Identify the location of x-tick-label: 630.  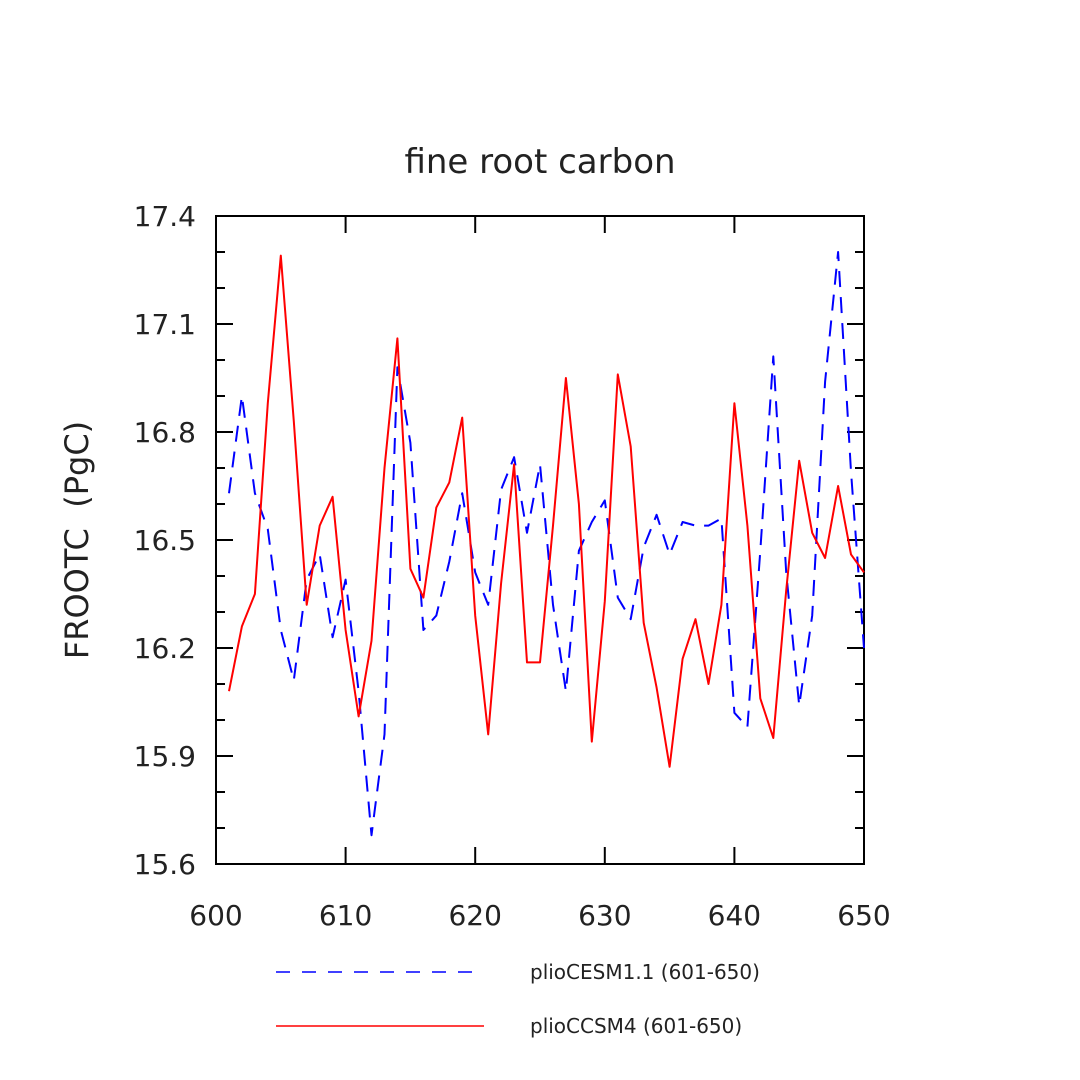
(604, 915).